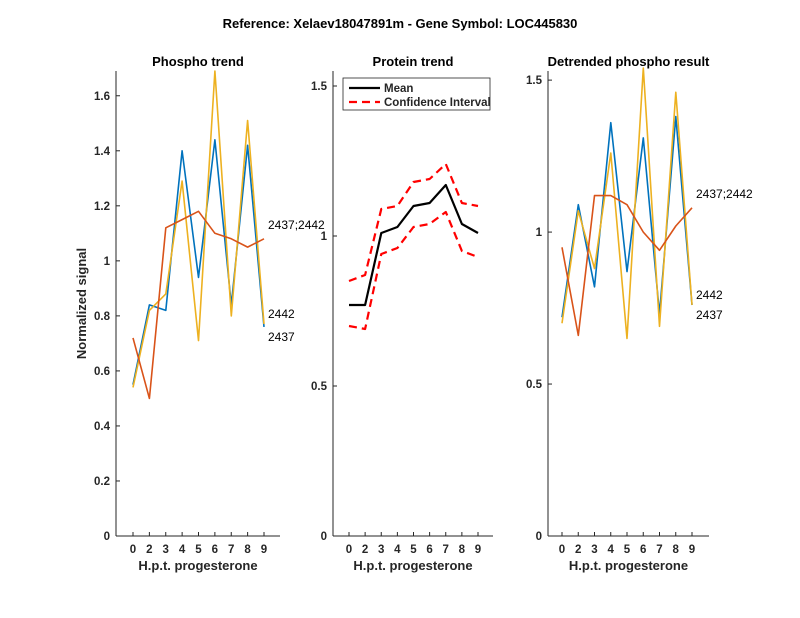 The image size is (800, 618). Describe the element at coordinates (102, 97) in the screenshot. I see `y-tick-label: 1.6` at that location.